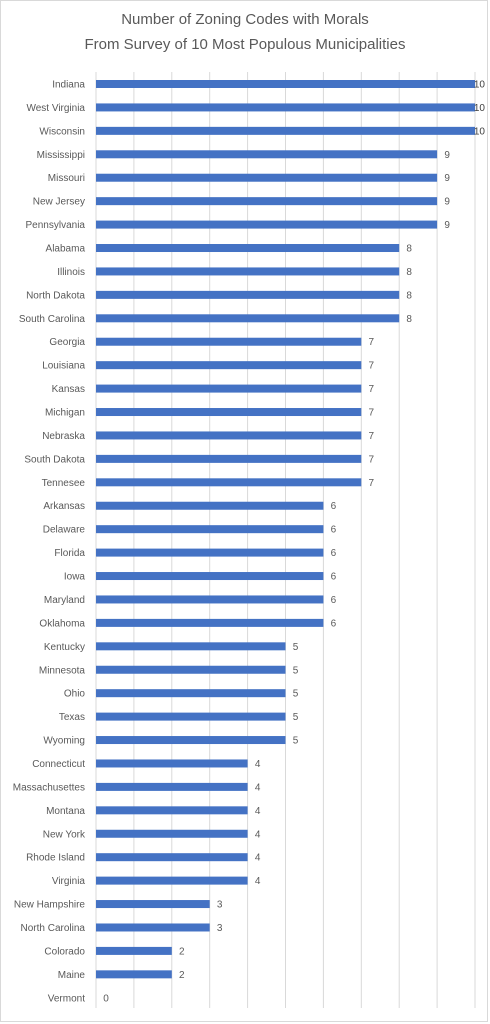 Image resolution: width=490 pixels, height=1024 pixels. I want to click on category-label: Iowa, so click(75, 577).